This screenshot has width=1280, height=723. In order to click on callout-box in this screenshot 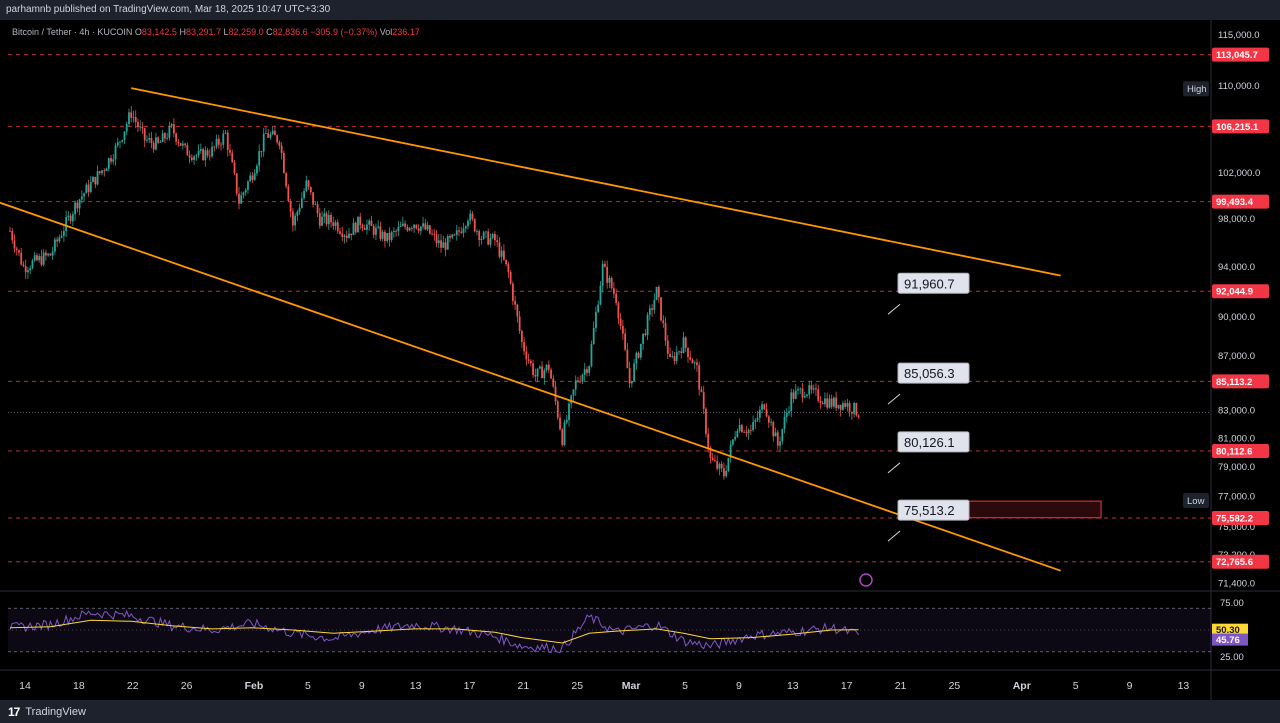, I will do `click(933, 442)`.